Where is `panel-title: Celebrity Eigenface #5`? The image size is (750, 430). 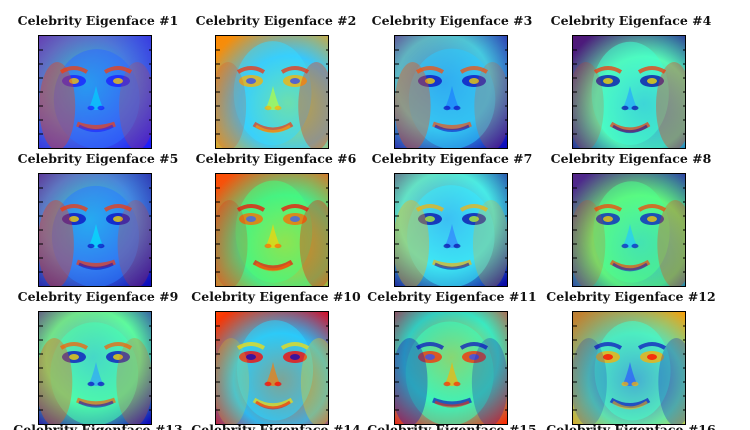 panel-title: Celebrity Eigenface #5 is located at coordinates (98, 158).